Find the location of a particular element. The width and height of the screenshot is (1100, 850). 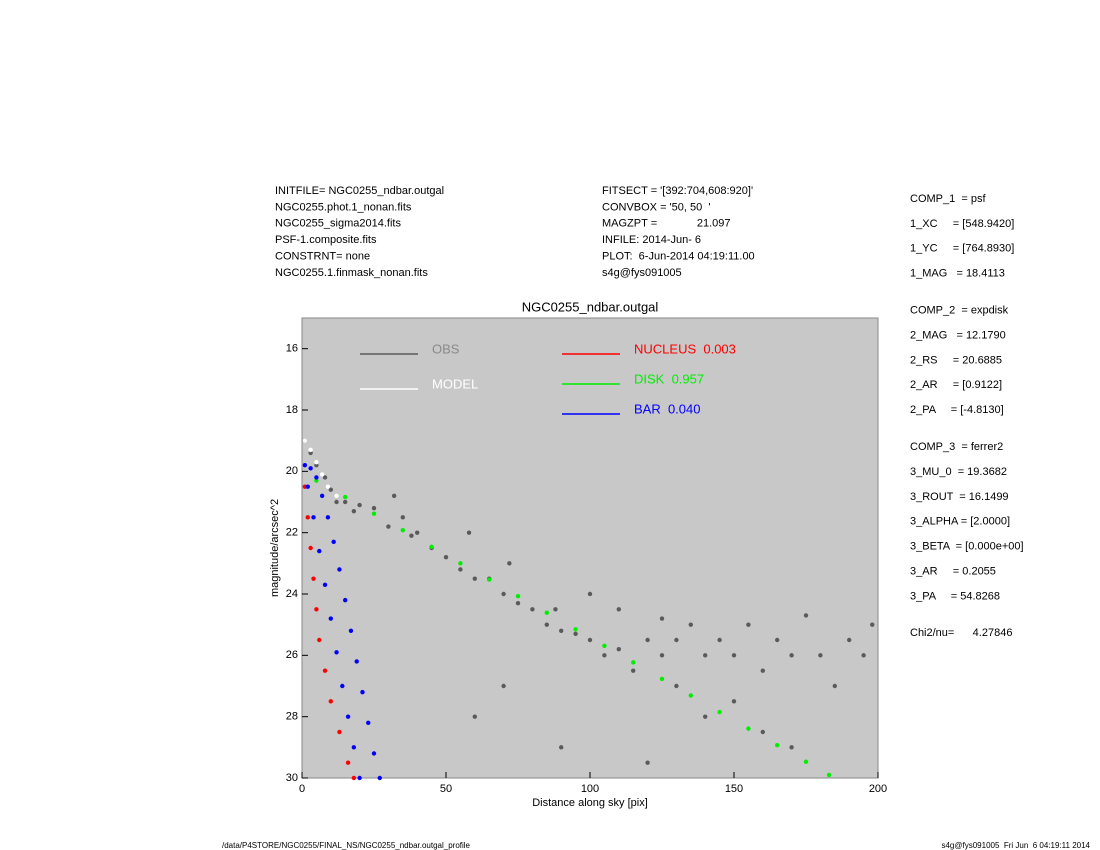

header-line: FITSECT = '[392:704,608:920]' is located at coordinates (677, 191).